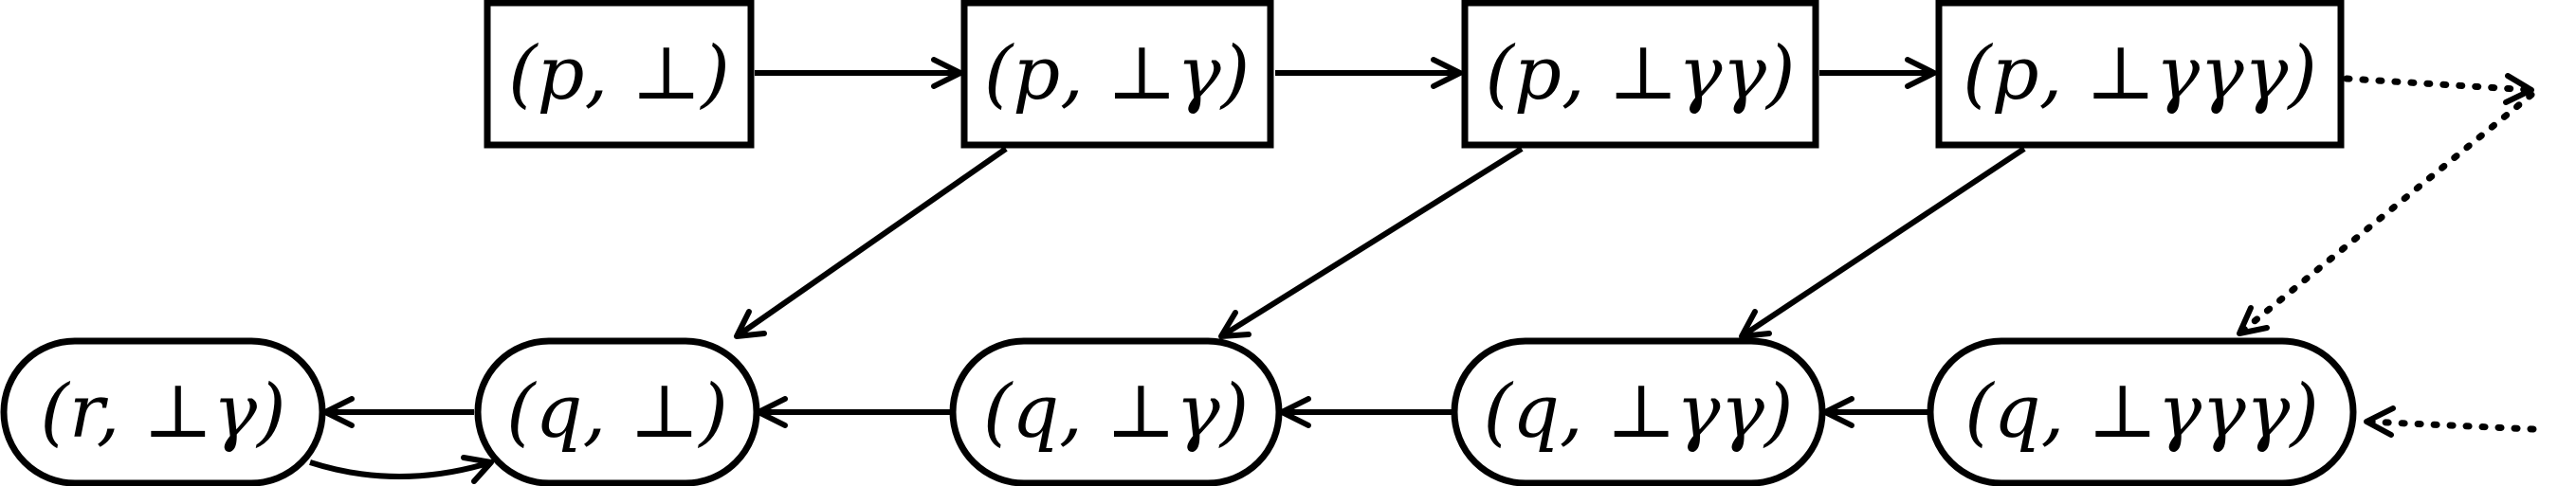 The height and width of the screenshot is (486, 2576). I want to click on state-p-bot-g: (p, ⊥γ), so click(1117, 74).